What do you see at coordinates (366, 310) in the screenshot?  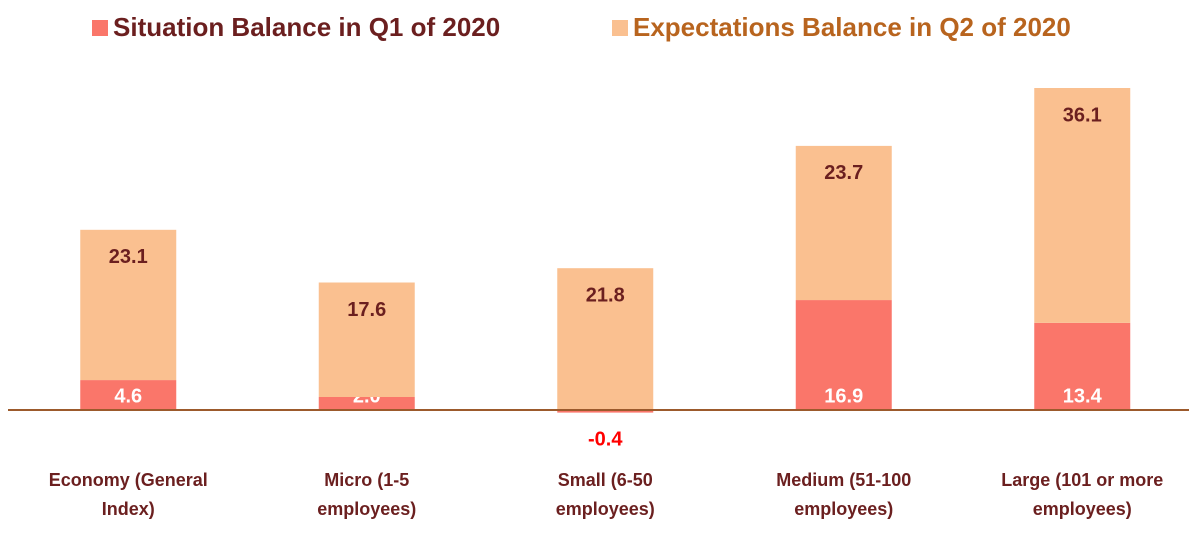 I see `data-label: 17.6` at bounding box center [366, 310].